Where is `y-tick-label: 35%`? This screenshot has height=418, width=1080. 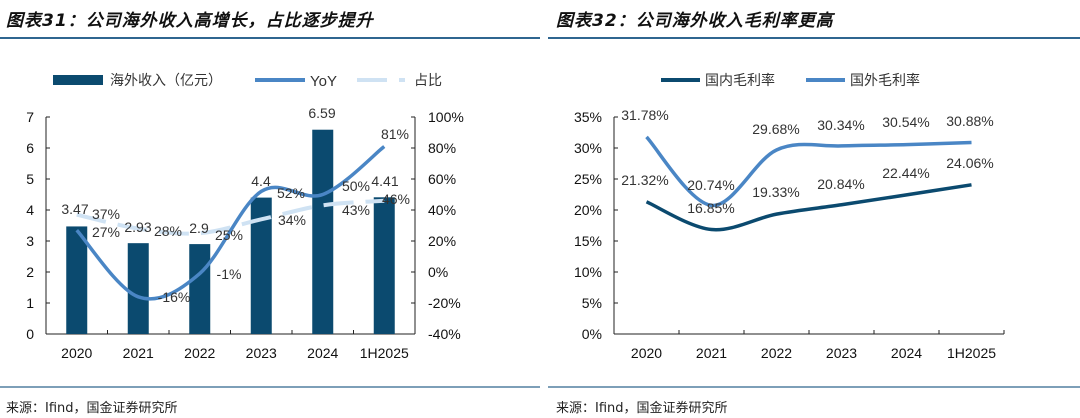 y-tick-label: 35% is located at coordinates (588, 117).